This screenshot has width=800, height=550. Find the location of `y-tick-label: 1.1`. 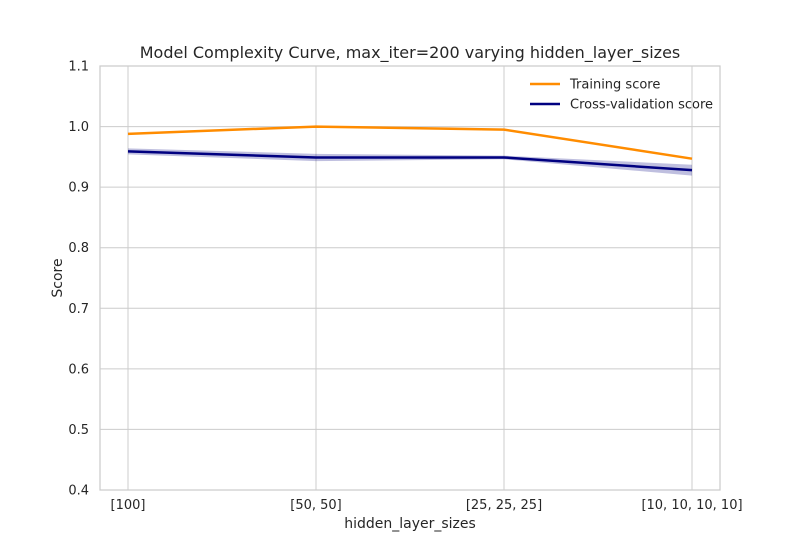

y-tick-label: 1.1 is located at coordinates (78, 67).